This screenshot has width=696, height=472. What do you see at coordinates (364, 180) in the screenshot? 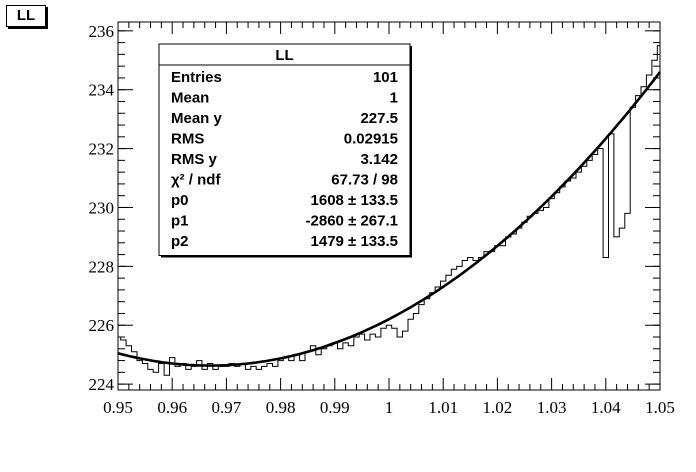
I see `stats-row-value: 67.73 / 98` at bounding box center [364, 180].